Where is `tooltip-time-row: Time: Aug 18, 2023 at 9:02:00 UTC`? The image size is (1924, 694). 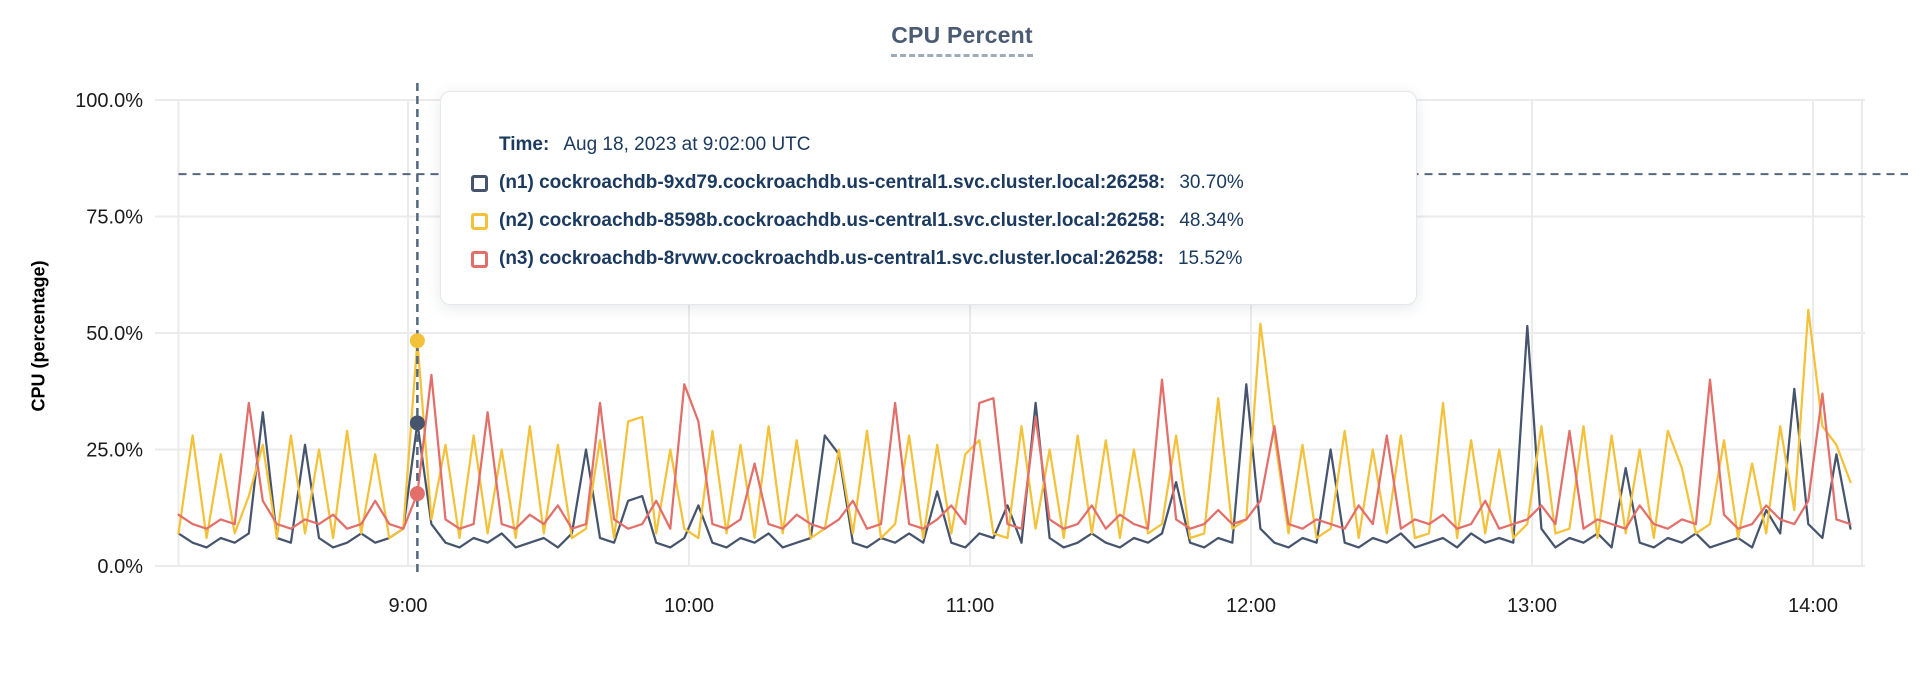
tooltip-time-row: Time: Aug 18, 2023 at 9:02:00 UTC is located at coordinates (942, 145).